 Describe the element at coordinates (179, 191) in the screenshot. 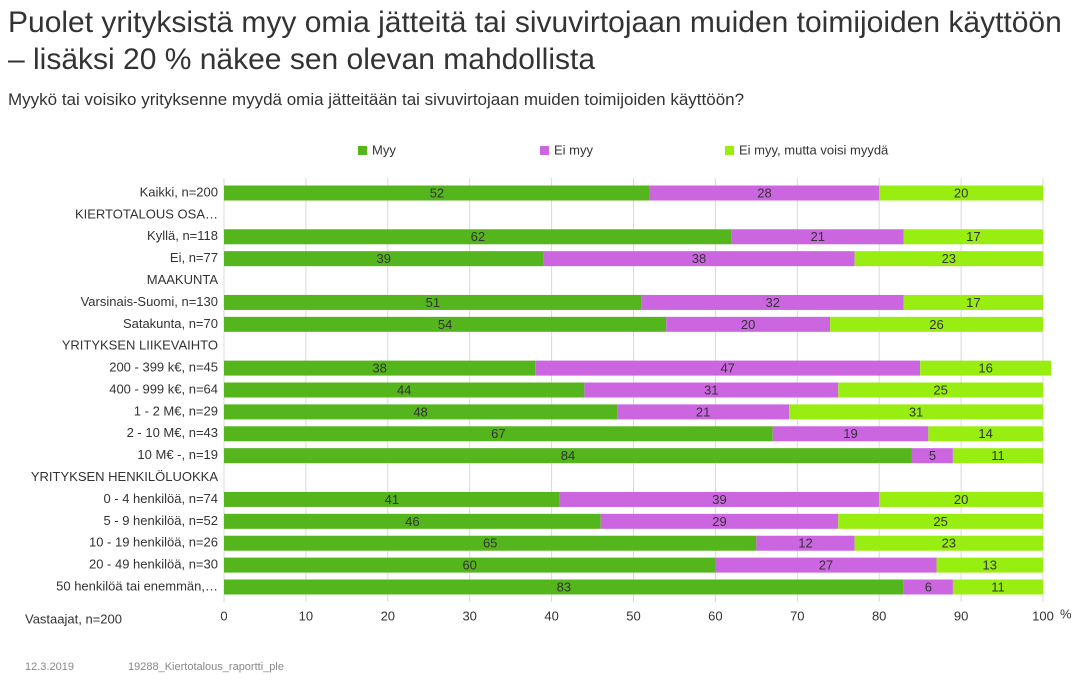

I see `y-tick-label: Kaikki, n=200` at that location.